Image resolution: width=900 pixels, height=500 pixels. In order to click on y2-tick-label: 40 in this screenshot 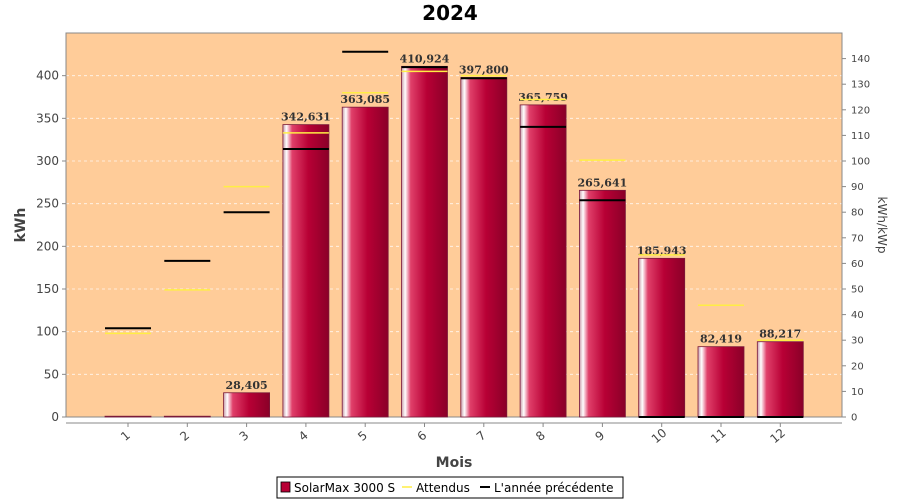, I will do `click(857, 315)`.